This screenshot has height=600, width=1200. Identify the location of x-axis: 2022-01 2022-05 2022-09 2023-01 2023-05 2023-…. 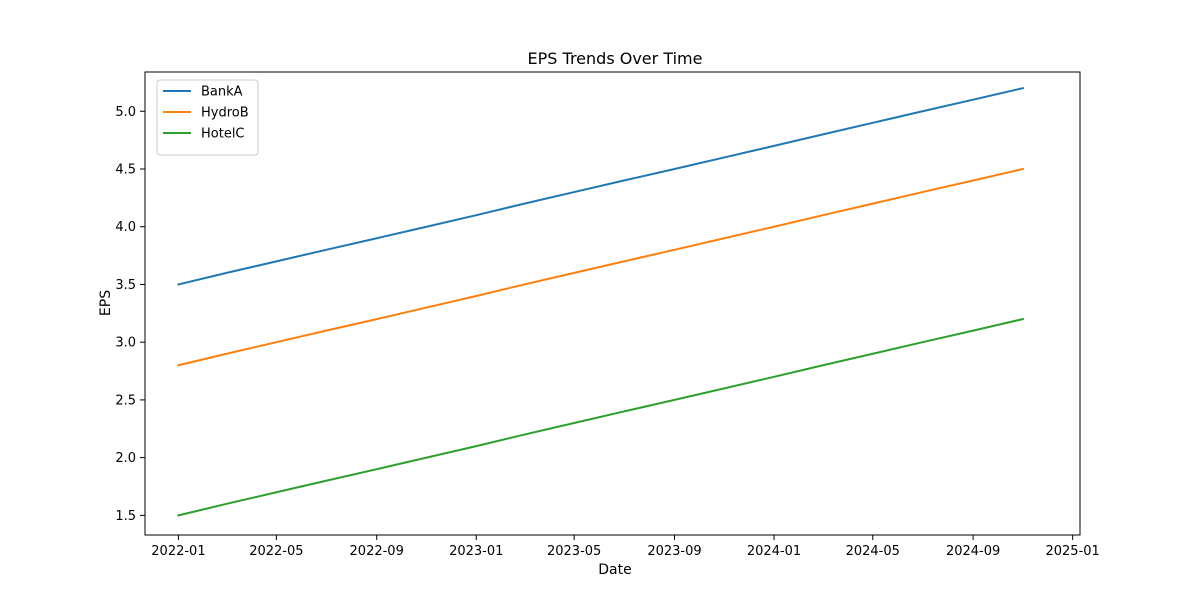
(625, 547).